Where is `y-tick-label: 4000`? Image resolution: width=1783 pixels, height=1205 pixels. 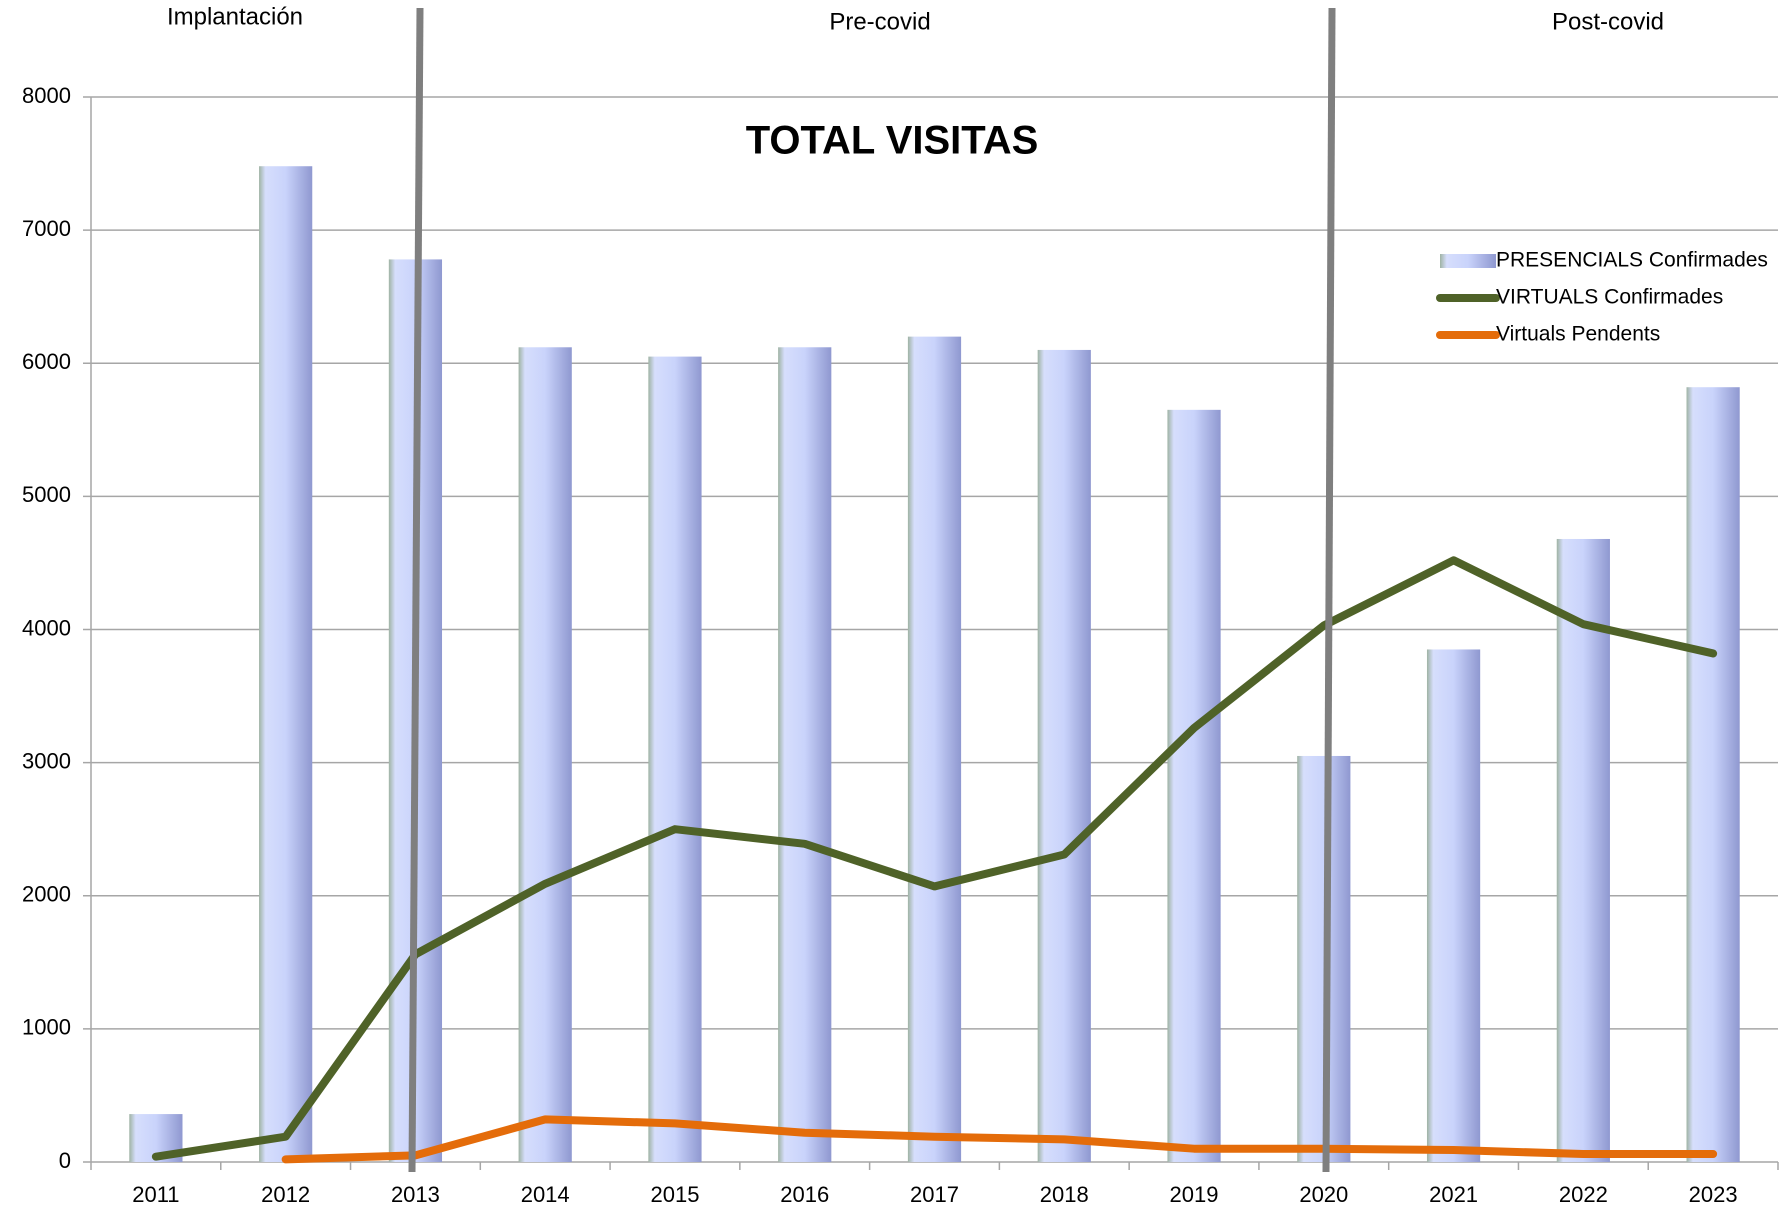
y-tick-label: 4000 is located at coordinates (46, 627).